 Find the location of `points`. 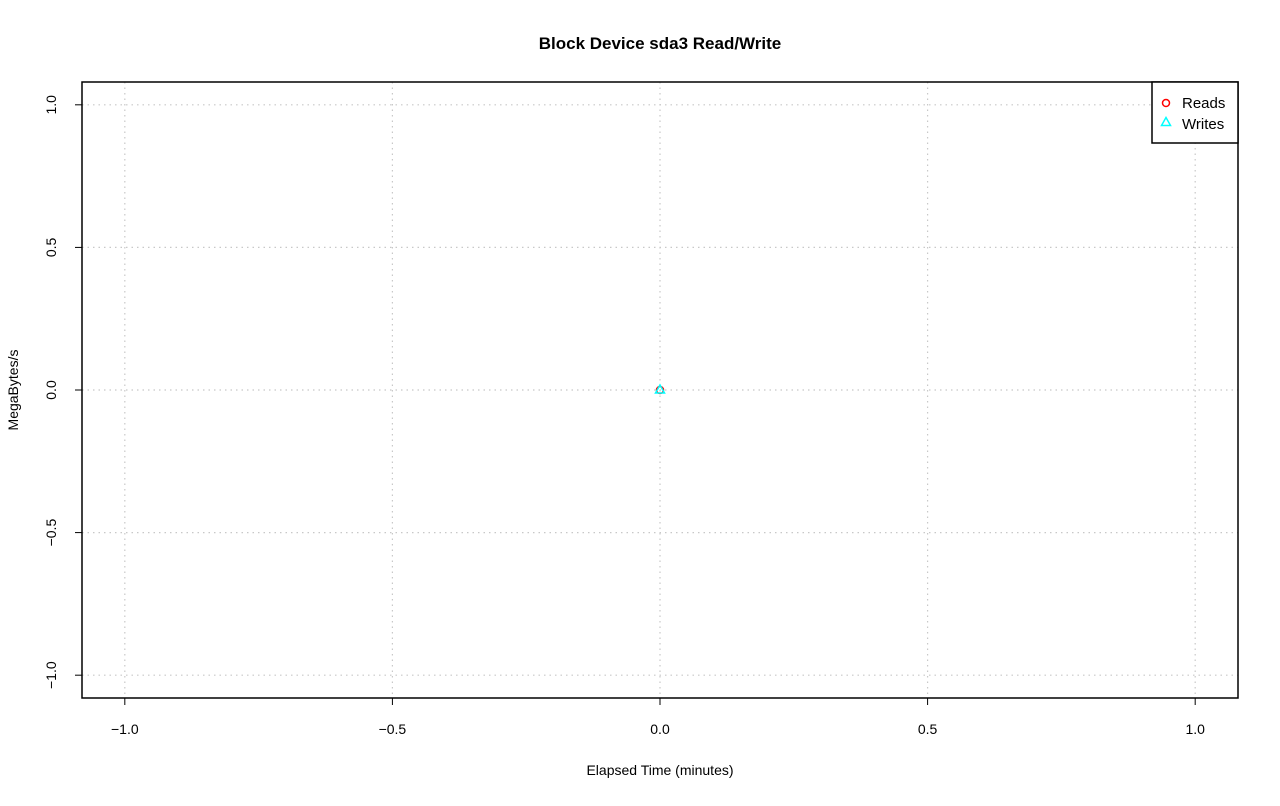

points is located at coordinates (660, 389).